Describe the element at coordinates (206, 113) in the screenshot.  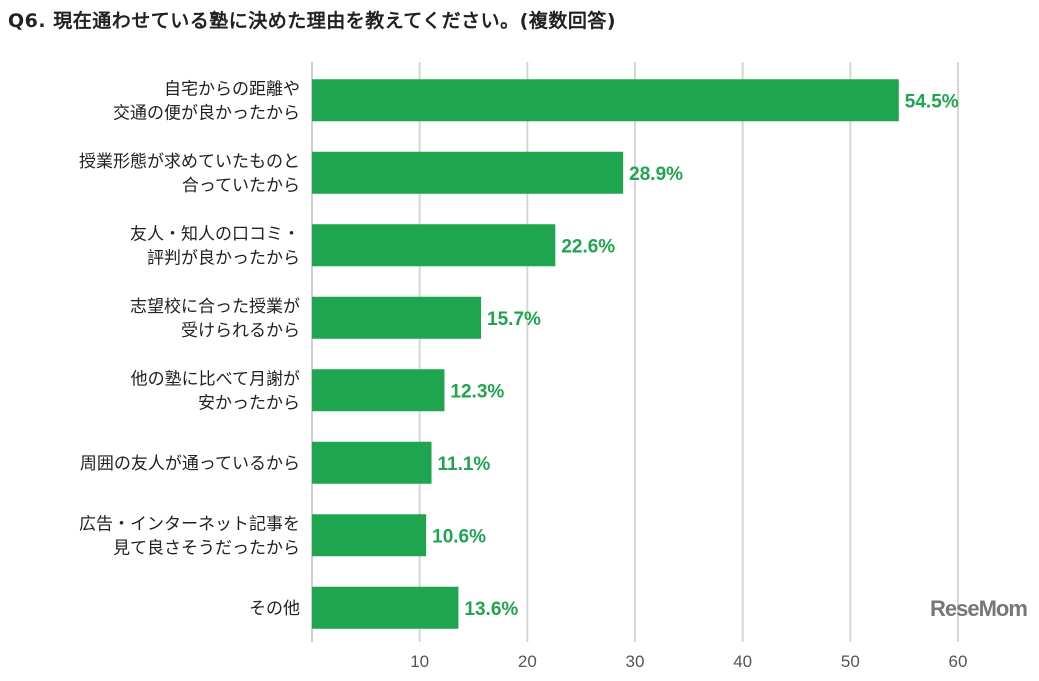
I see `category-label: 交通の便が良かったから` at that location.